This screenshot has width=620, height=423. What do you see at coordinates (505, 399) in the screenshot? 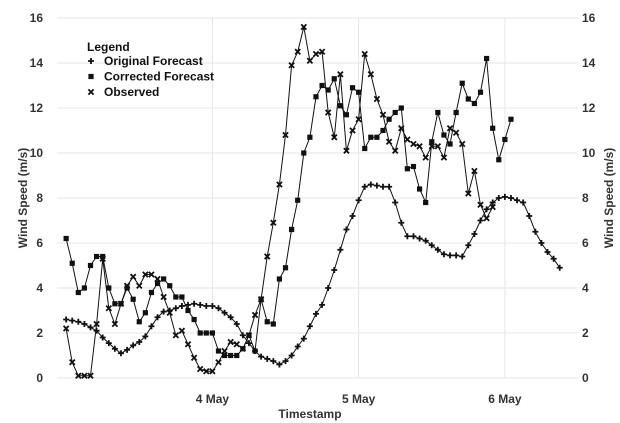
I see `x-tick-label: 6 May` at bounding box center [505, 399].